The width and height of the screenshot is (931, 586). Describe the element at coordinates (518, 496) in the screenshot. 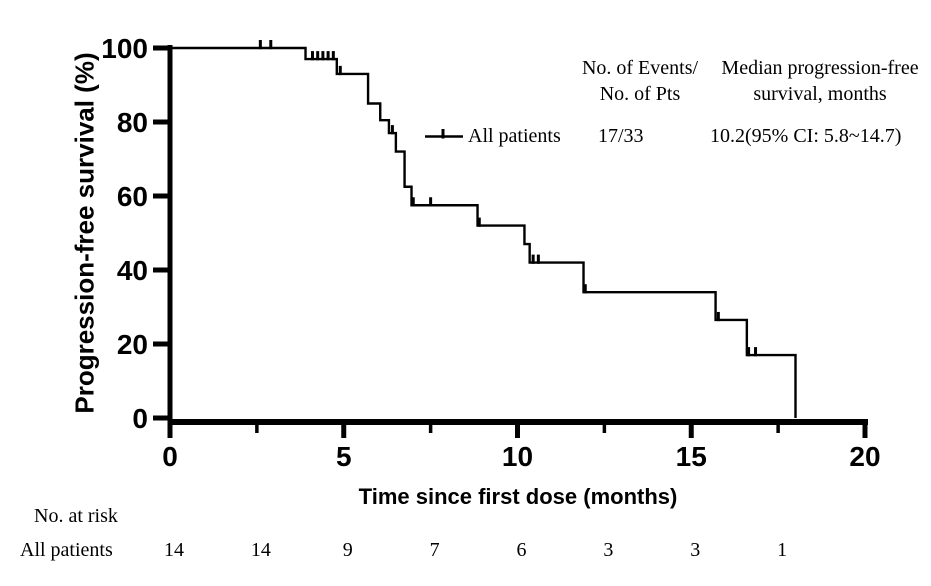

I see `x-axis-title: Time since first dose (months)` at that location.